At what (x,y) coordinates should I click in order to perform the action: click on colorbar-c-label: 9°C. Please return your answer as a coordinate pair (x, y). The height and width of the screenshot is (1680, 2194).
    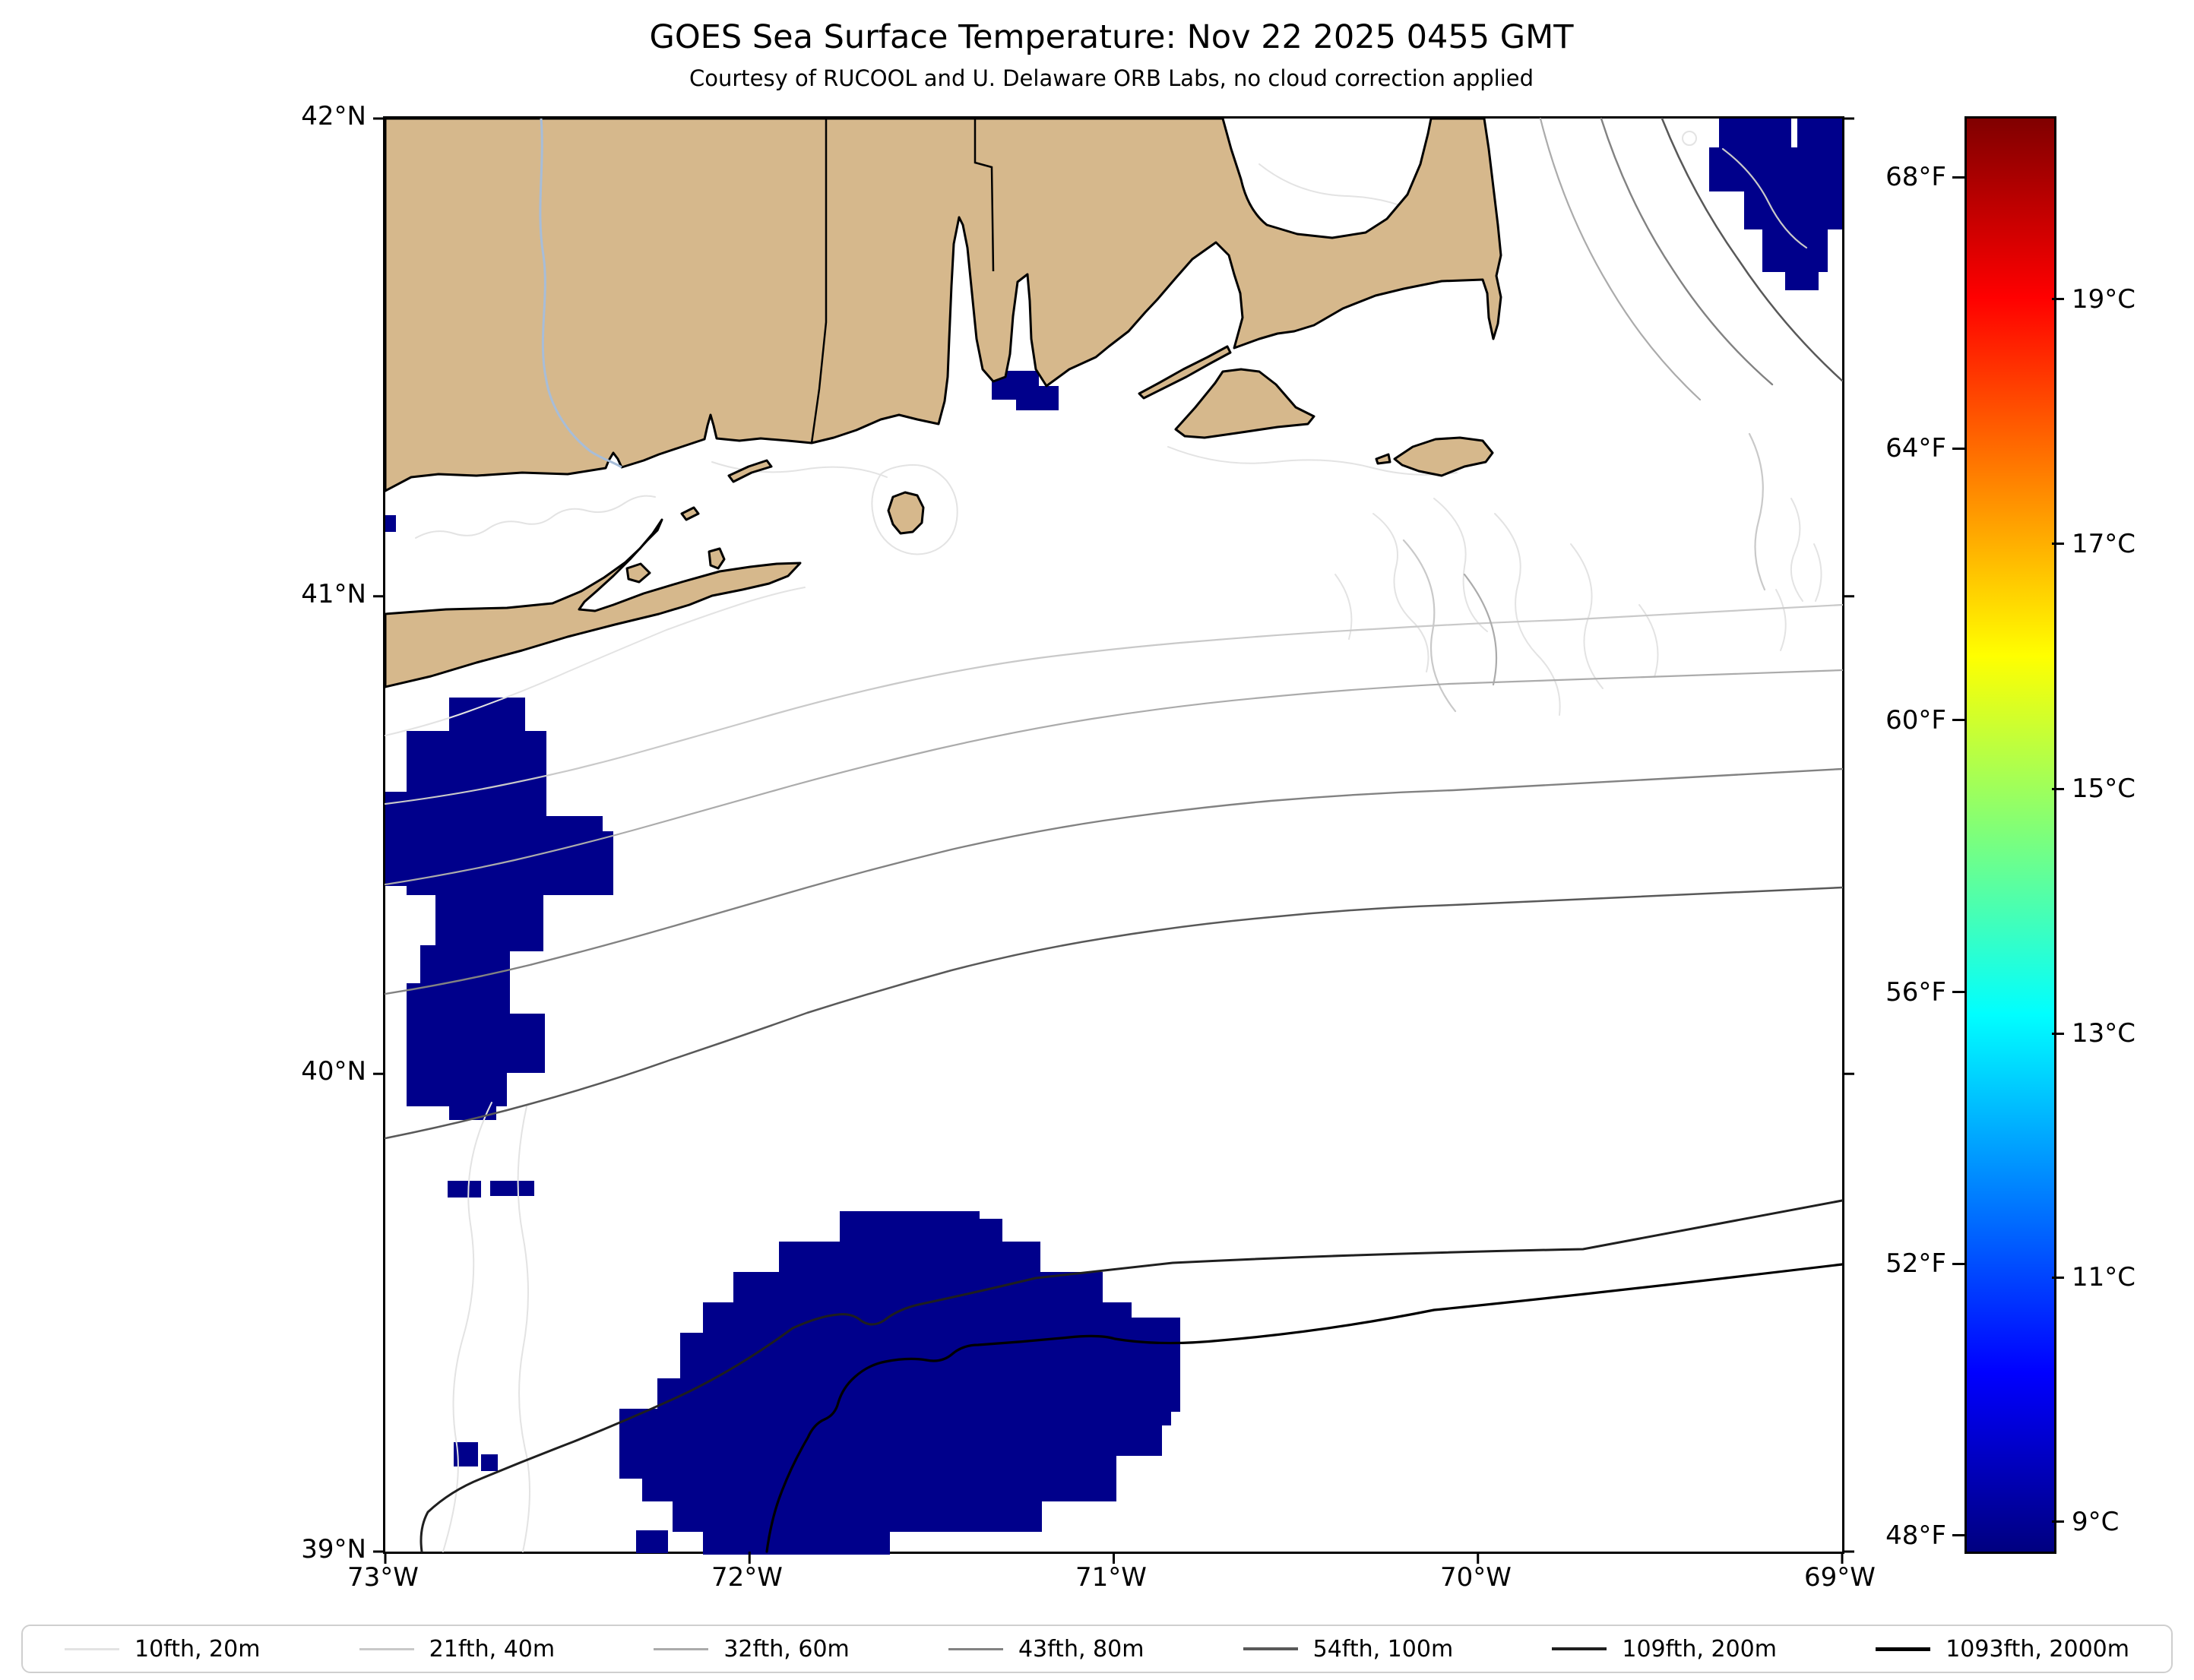
    Looking at the image, I should click on (2096, 1522).